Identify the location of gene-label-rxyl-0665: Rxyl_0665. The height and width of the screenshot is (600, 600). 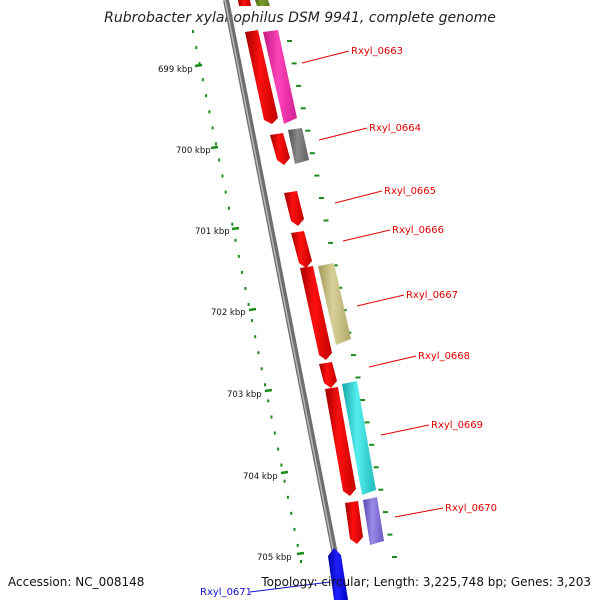
(385, 195).